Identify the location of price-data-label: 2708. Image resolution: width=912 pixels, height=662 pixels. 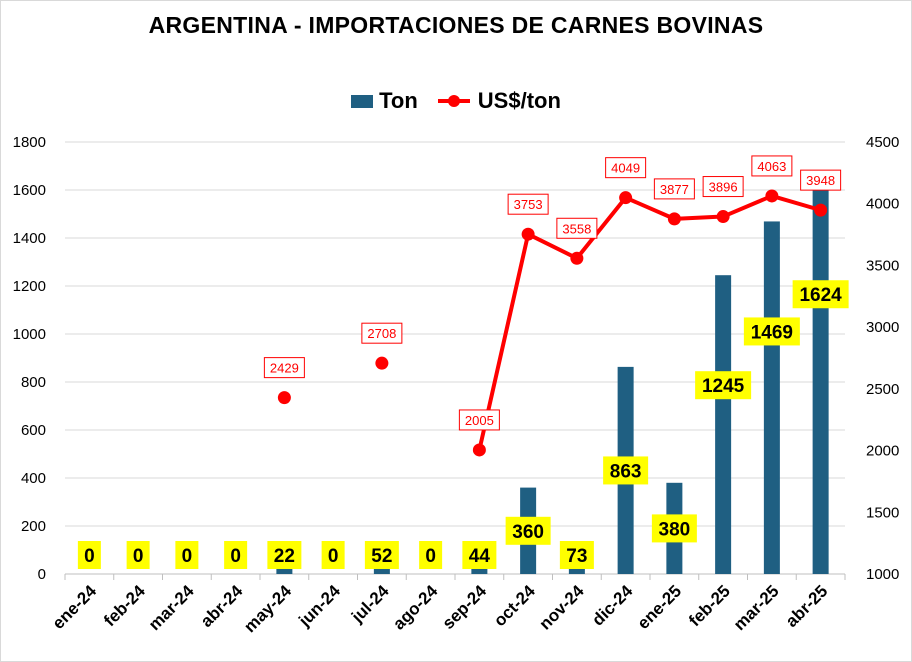
(381, 333).